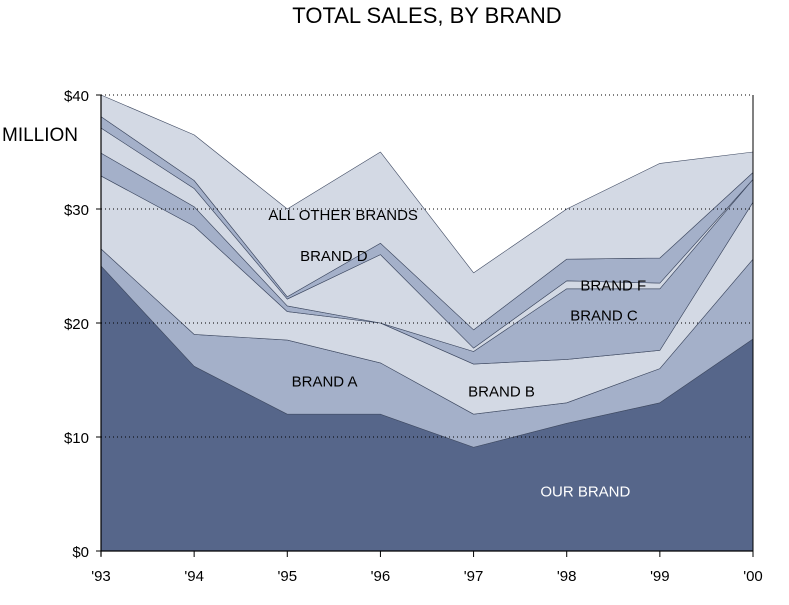 This screenshot has height=605, width=789. Describe the element at coordinates (501, 392) in the screenshot. I see `series-label-brand-b: BRAND B` at that location.